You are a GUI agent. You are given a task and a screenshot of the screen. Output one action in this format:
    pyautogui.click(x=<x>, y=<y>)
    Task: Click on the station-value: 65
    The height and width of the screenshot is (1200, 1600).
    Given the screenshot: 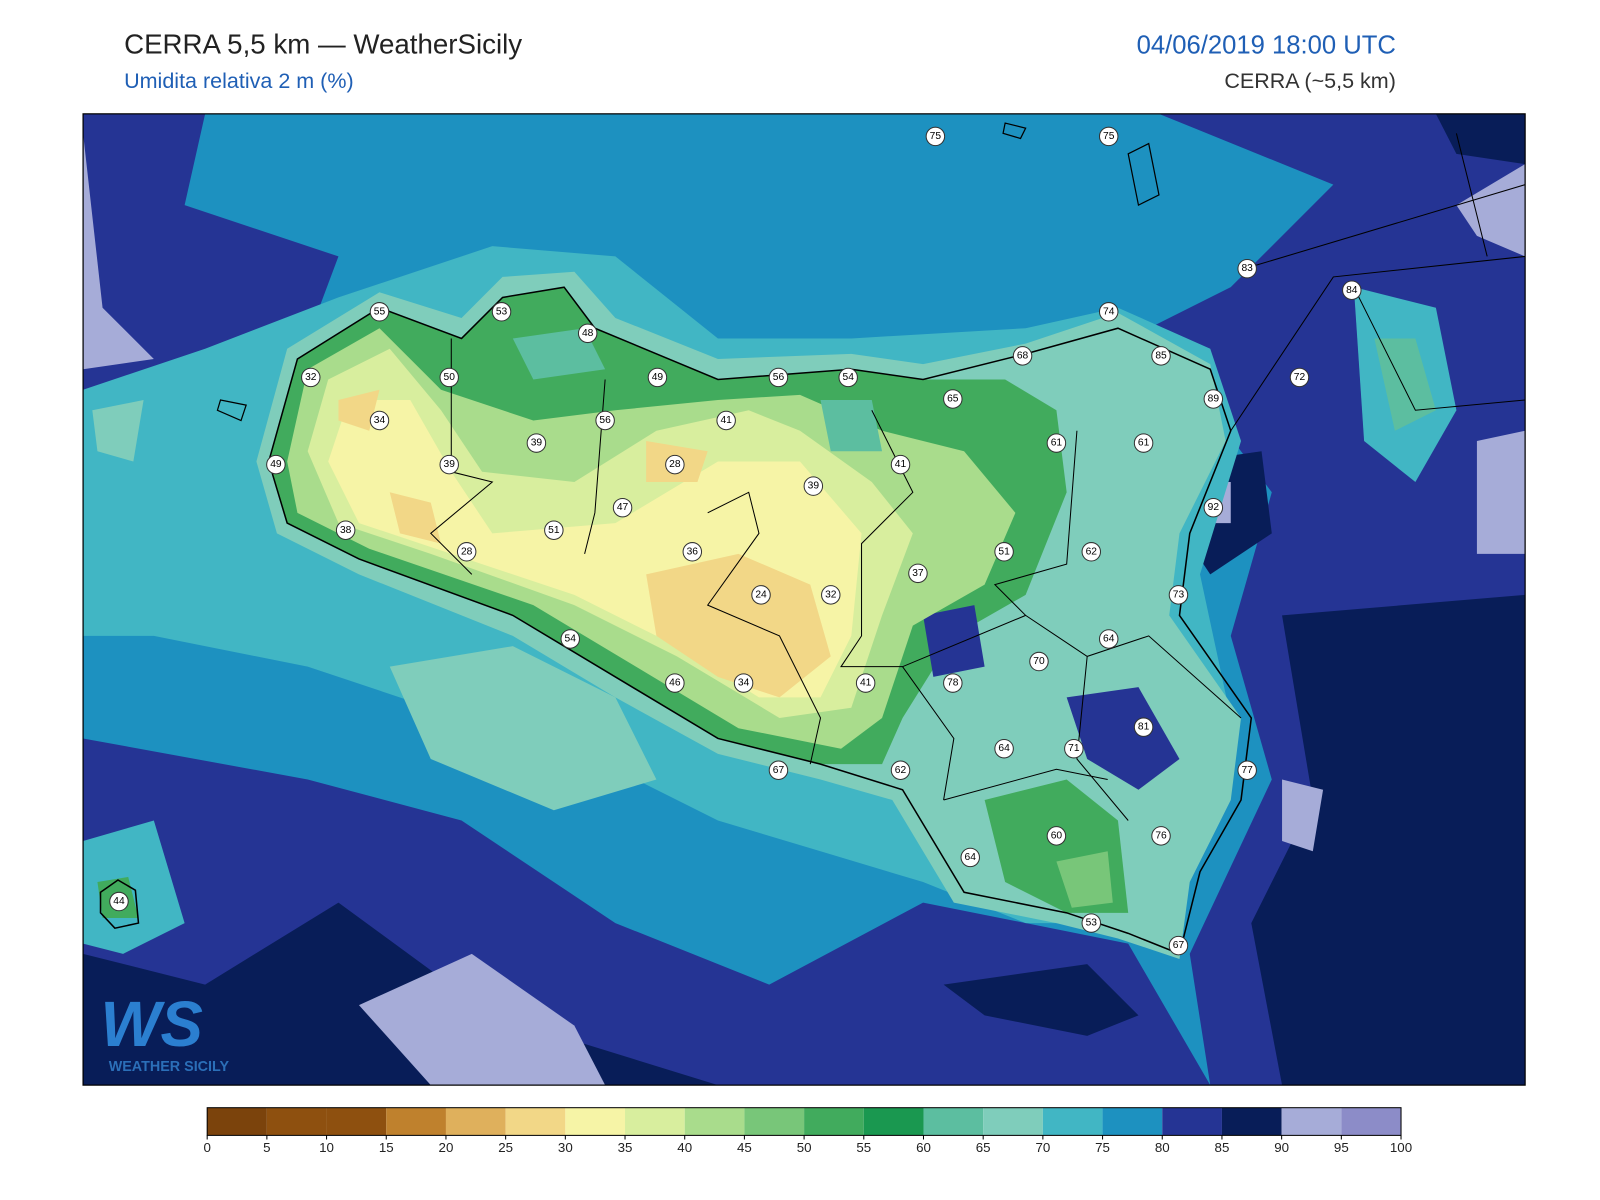 What is the action you would take?
    pyautogui.click(x=953, y=398)
    